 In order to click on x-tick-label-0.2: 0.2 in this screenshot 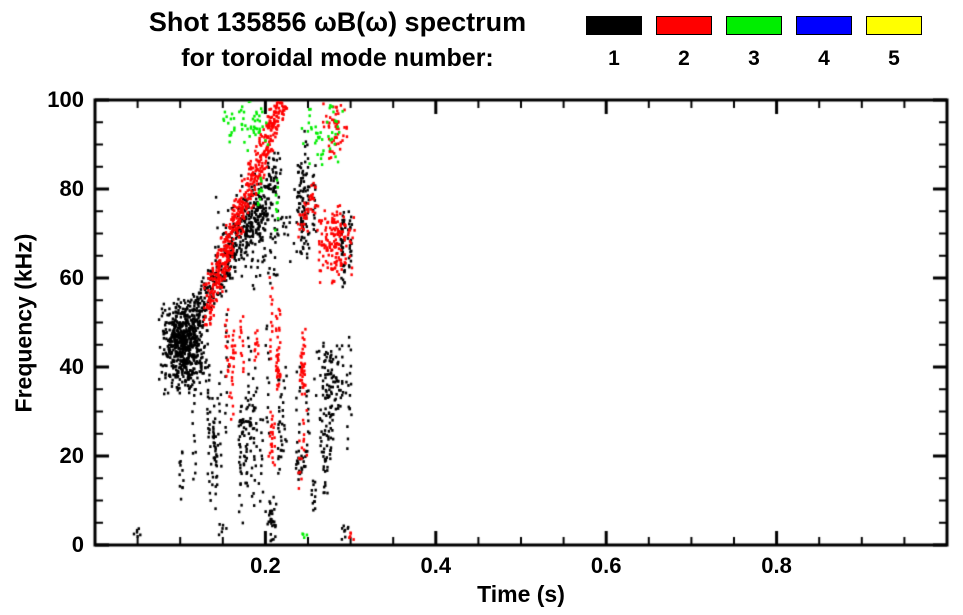, I will do `click(265, 565)`.